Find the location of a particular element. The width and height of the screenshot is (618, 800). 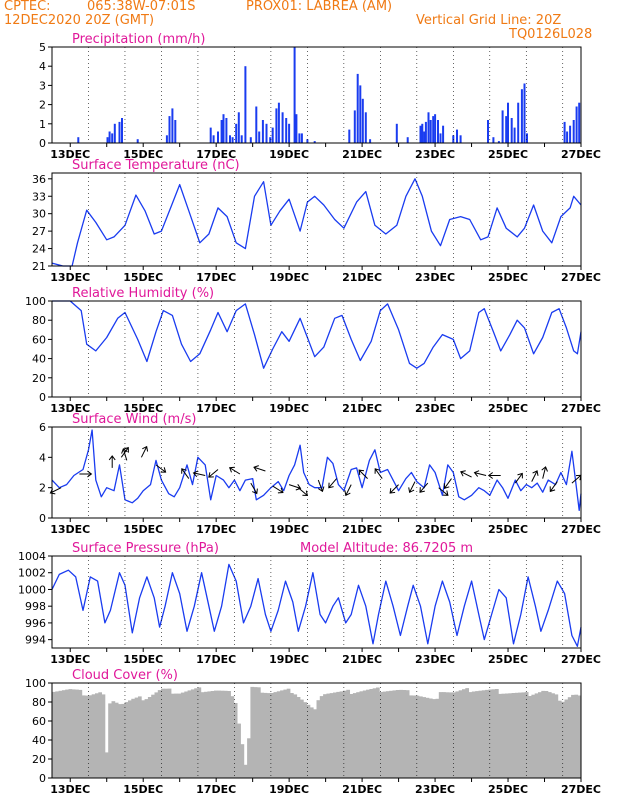

cloud-cover-x-tick-label: 19DEC is located at coordinates (289, 789).